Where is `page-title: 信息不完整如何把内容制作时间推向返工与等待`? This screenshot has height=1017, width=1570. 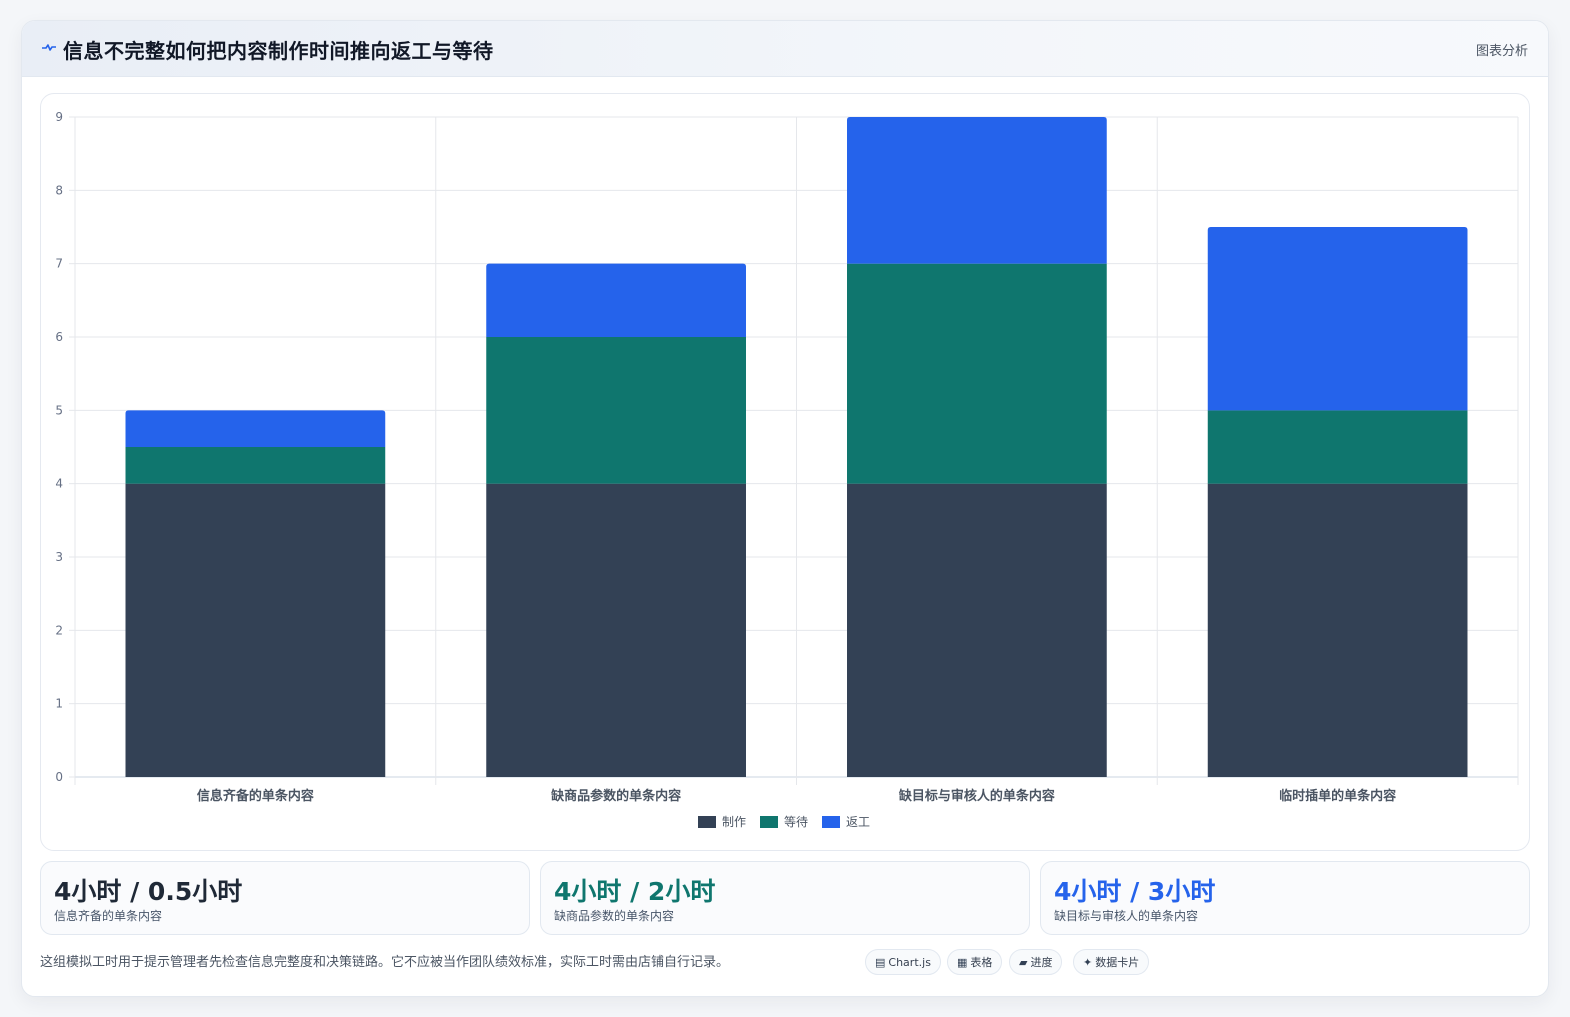 page-title: 信息不完整如何把内容制作时间推向返工与等待 is located at coordinates (278, 51).